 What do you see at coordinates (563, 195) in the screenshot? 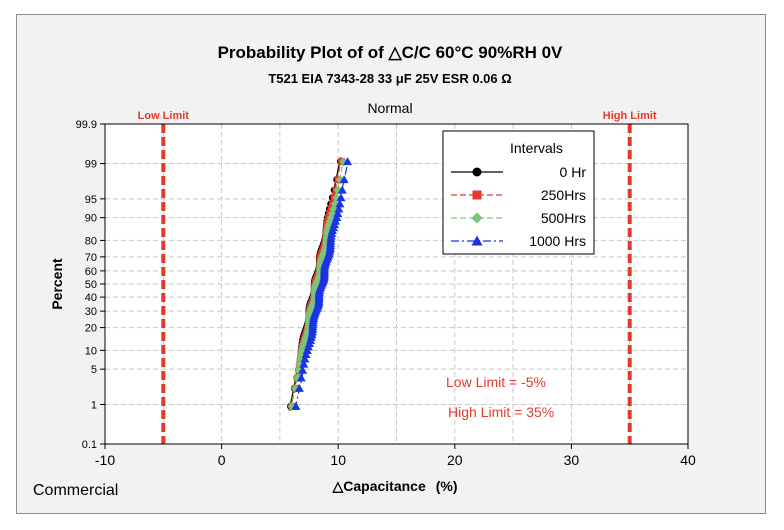
I see `legend-label: 250Hrs` at bounding box center [563, 195].